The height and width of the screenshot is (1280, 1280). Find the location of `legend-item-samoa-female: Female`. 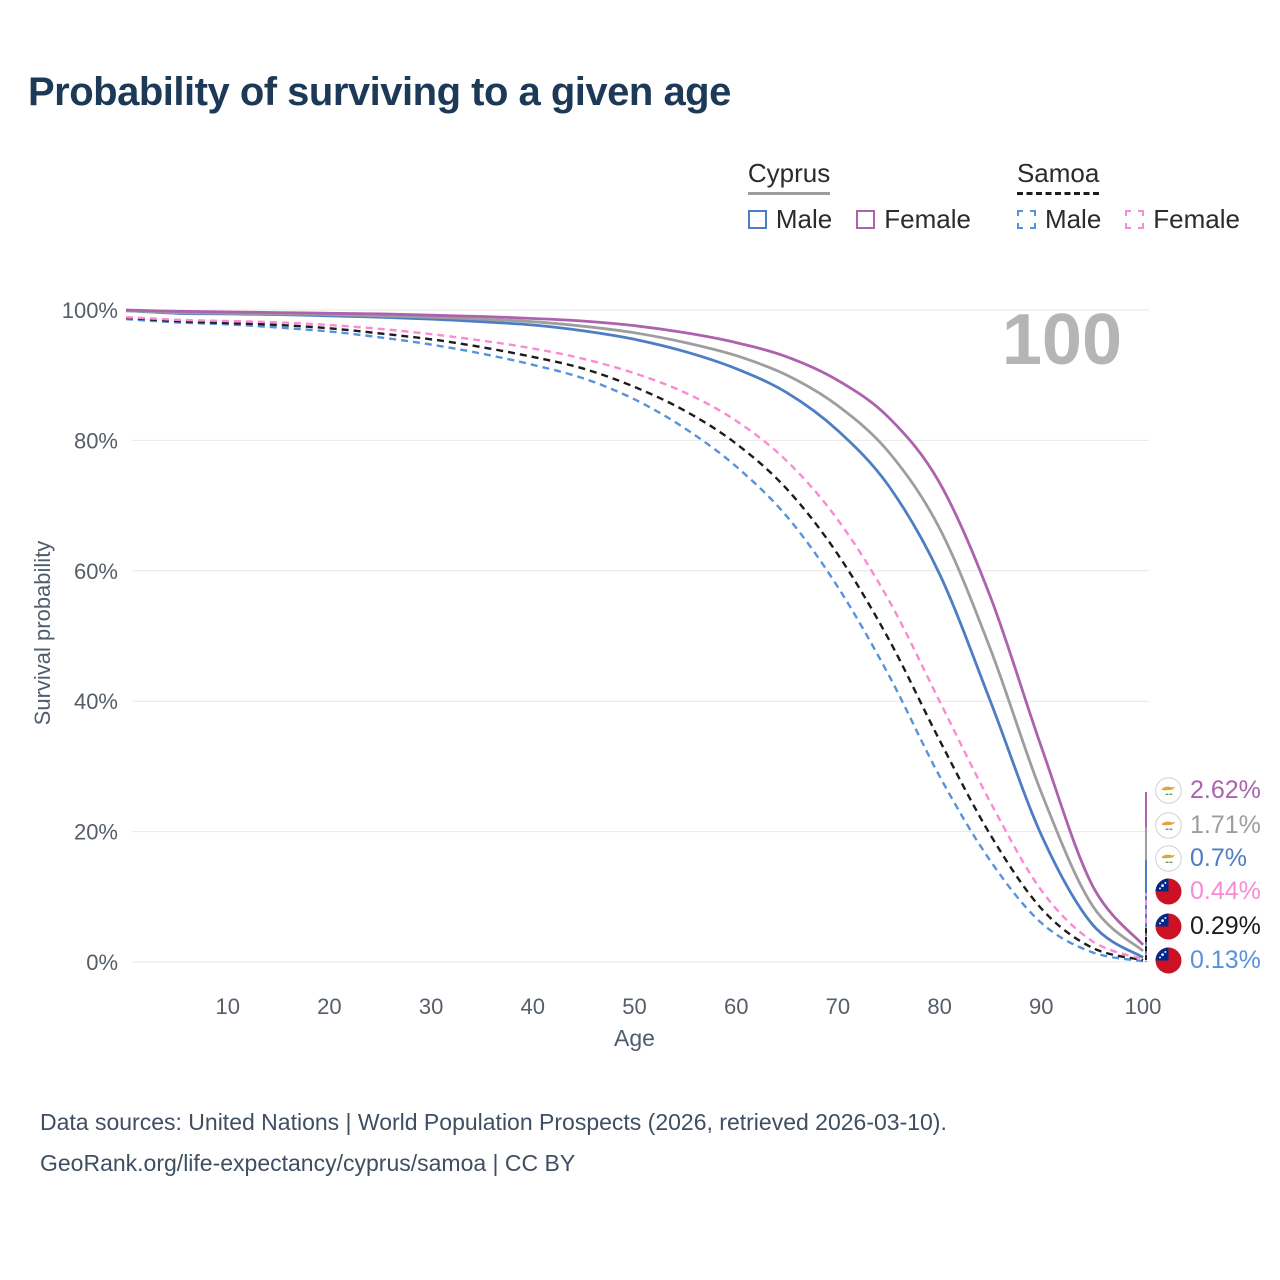

legend-item-samoa-female: Female is located at coordinates (1182, 219).